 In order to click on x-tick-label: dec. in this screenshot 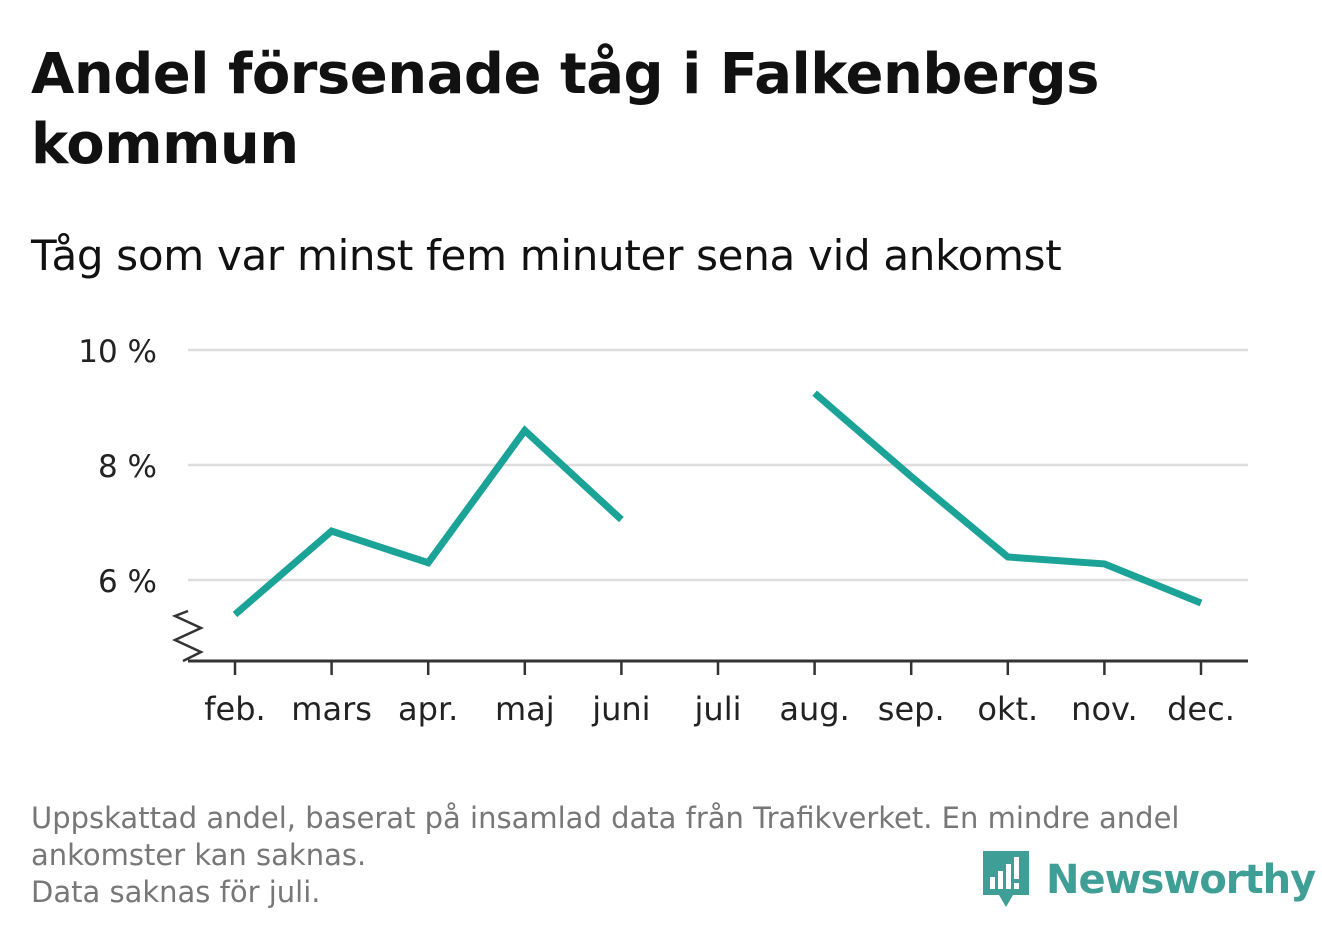, I will do `click(1201, 709)`.